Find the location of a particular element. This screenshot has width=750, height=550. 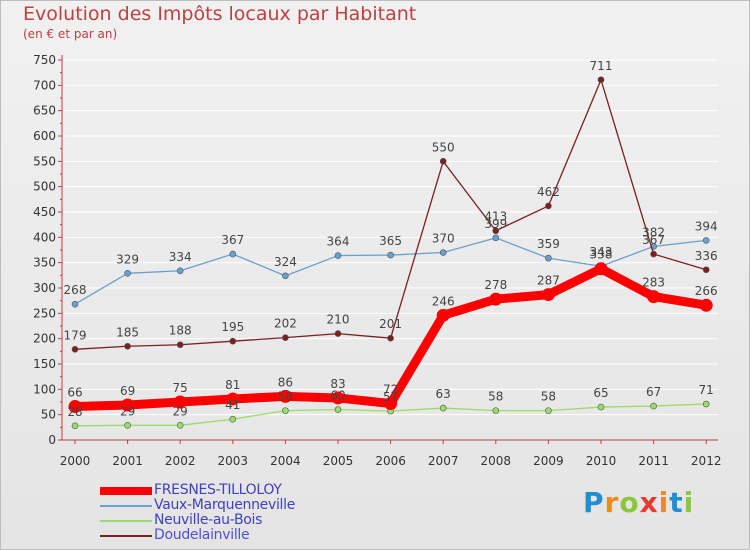

legend-label: Neuville-au-Bois is located at coordinates (208, 520).